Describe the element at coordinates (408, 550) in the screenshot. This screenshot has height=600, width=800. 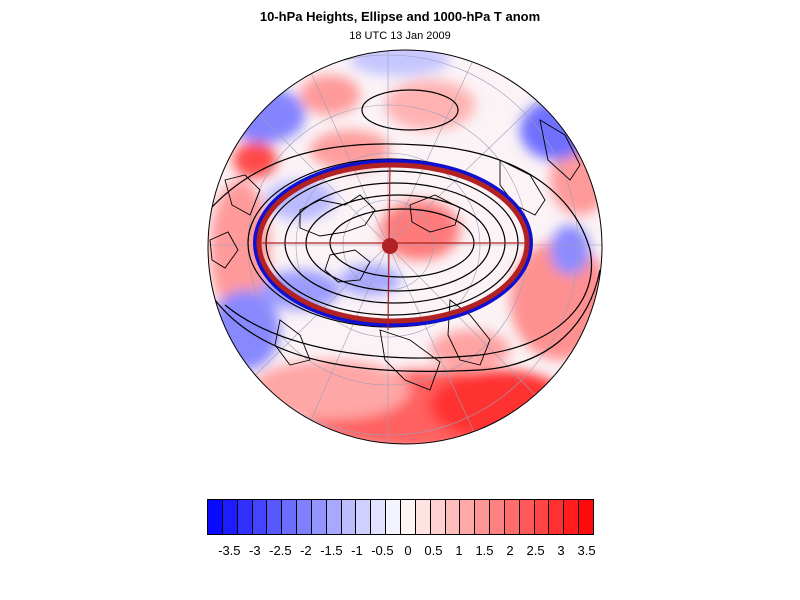
I see `colorbar-tick-label: 0` at that location.